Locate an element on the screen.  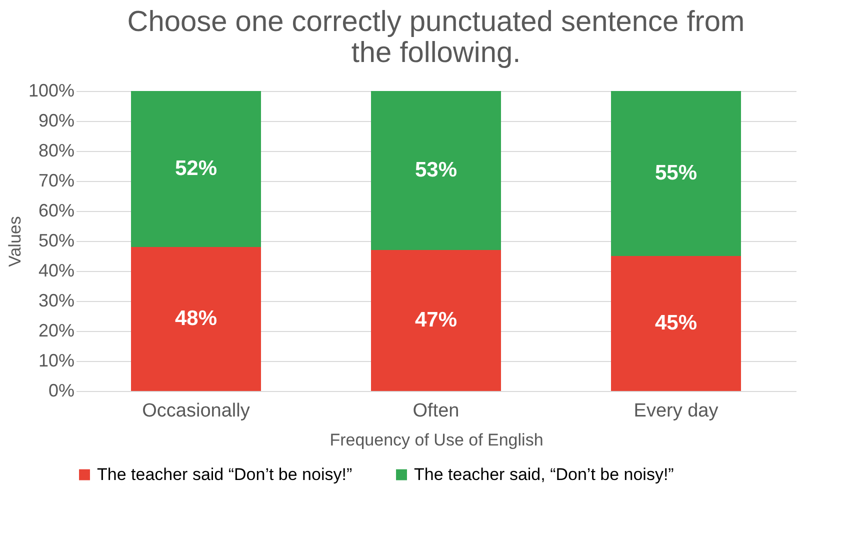
y-tick-label: 20% is located at coordinates (56, 330).